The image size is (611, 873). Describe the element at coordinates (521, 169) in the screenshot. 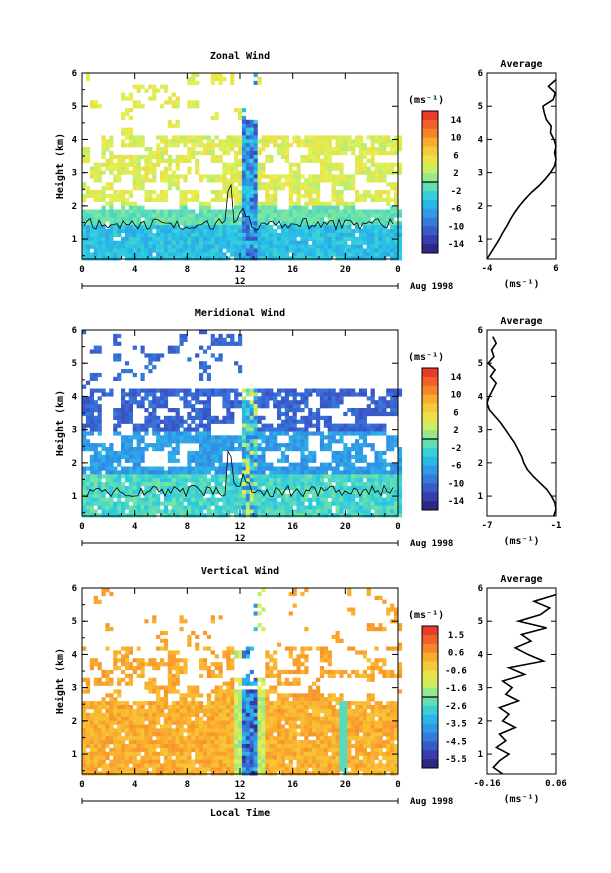

I see `average-profile-line` at that location.